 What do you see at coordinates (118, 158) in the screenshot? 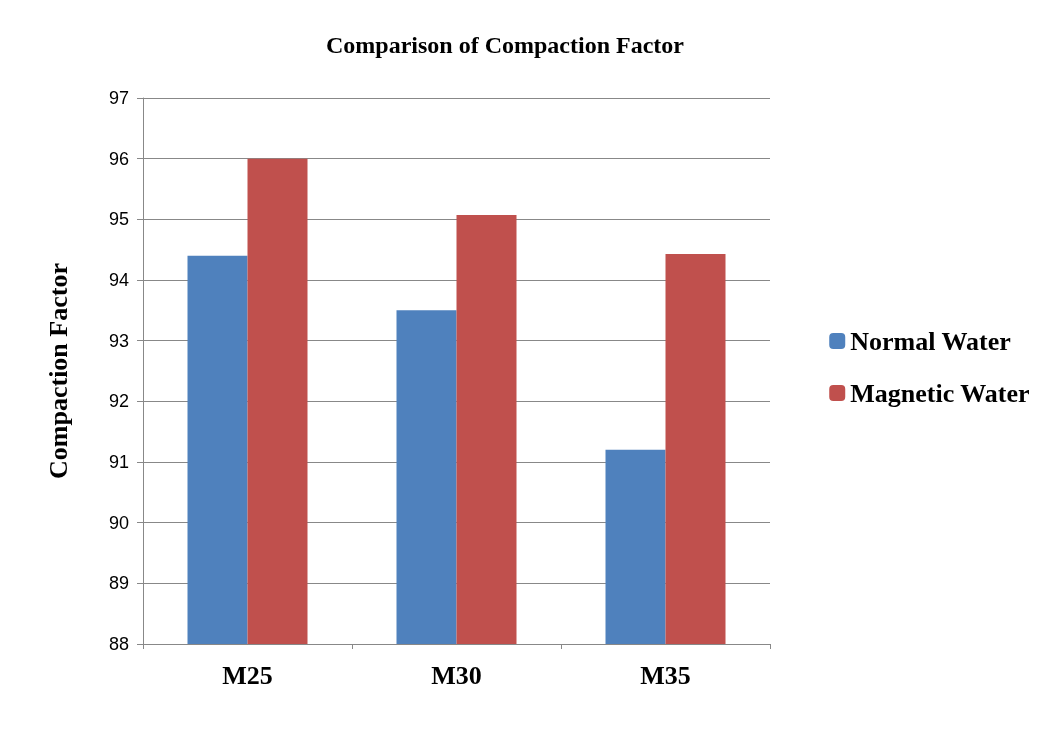
I see `y-tick-label: 96` at bounding box center [118, 158].